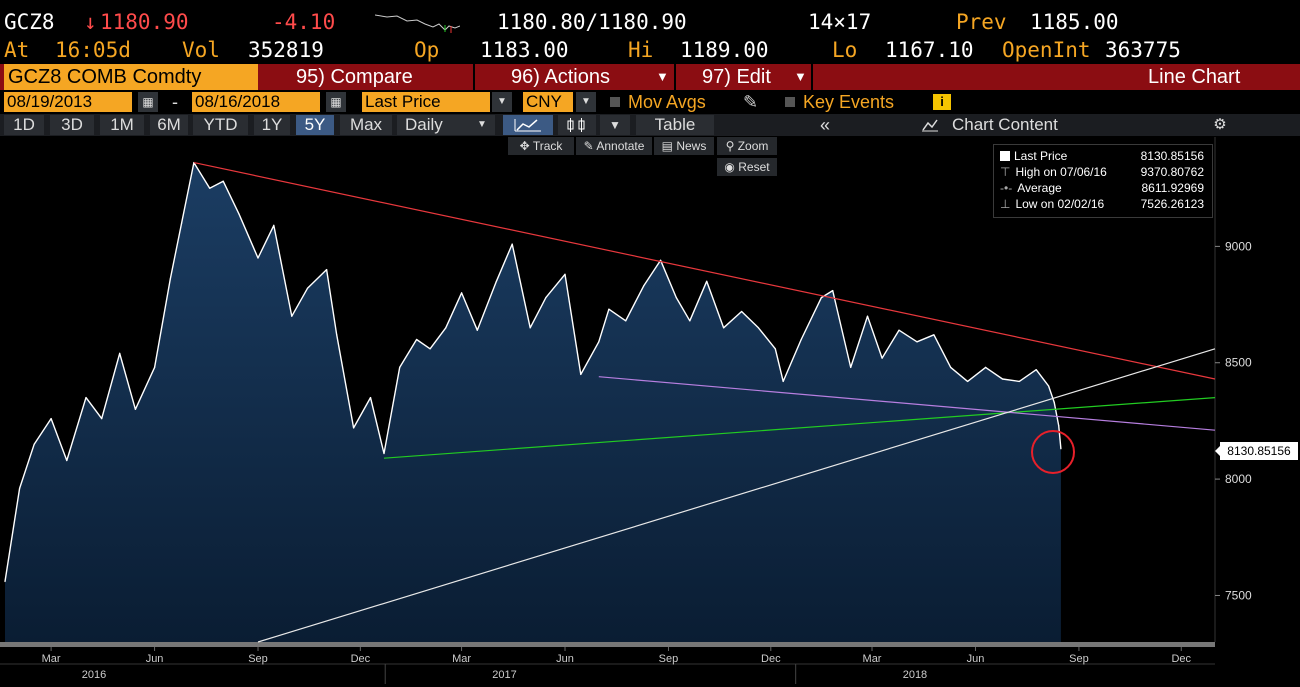 This screenshot has width=1300, height=687. I want to click on period-1m: 1M, so click(122, 125).